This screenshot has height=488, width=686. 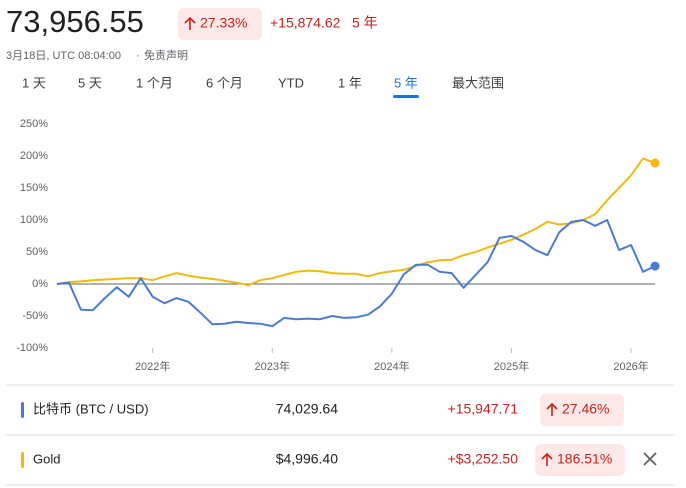 What do you see at coordinates (585, 409) in the screenshot?
I see `legend-change-pct: 27.46%` at bounding box center [585, 409].